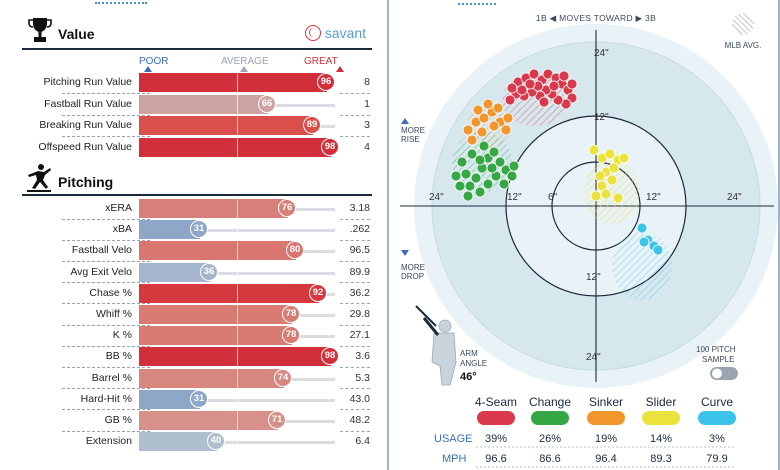  What do you see at coordinates (209, 271) in the screenshot?
I see `percentile-badge: 36` at bounding box center [209, 271].